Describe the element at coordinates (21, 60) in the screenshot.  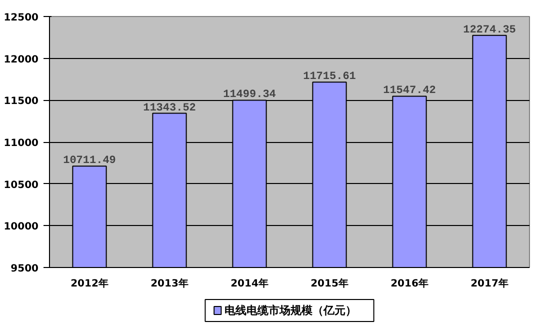
I see `y-tick-label: 12000` at that location.